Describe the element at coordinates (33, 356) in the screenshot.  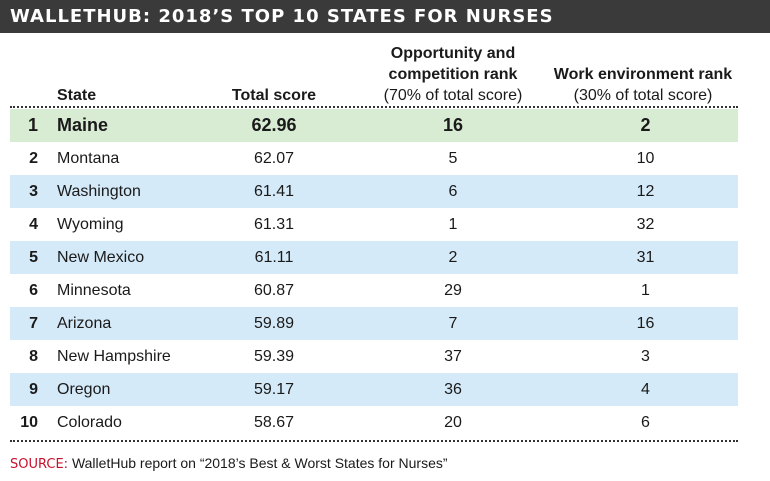
I see `row-rank: 8` at that location.